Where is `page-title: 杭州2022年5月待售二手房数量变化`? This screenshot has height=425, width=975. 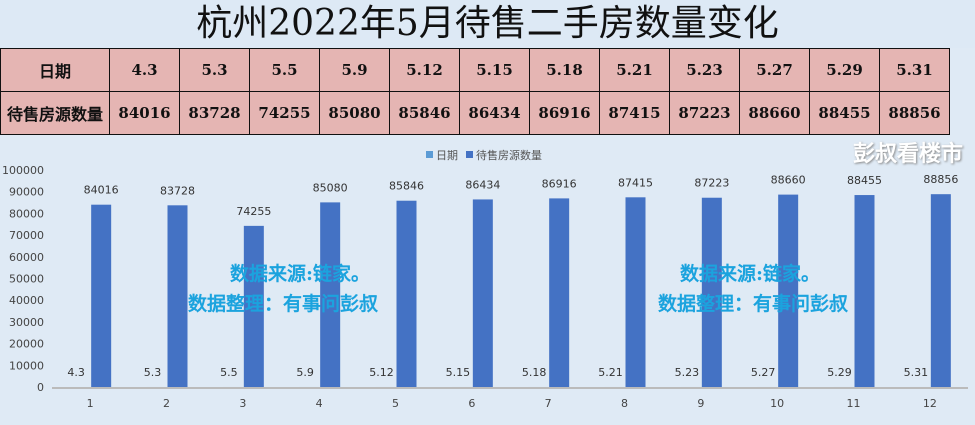
page-title: 杭州2022年5月待售二手房数量变化 is located at coordinates (487, 24).